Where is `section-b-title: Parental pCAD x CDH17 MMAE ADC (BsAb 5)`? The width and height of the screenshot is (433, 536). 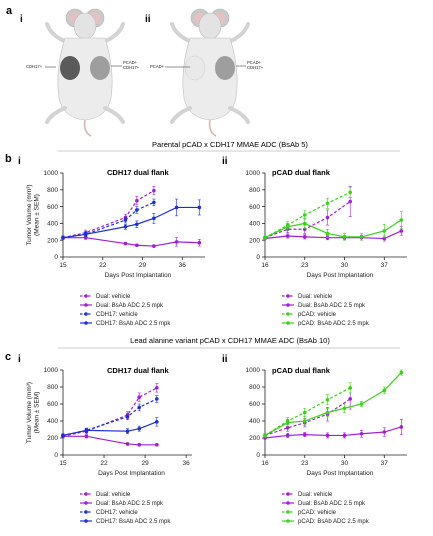 section-b-title: Parental pCAD x CDH17 MMAE ADC (BsAb 5) is located at coordinates (230, 144).